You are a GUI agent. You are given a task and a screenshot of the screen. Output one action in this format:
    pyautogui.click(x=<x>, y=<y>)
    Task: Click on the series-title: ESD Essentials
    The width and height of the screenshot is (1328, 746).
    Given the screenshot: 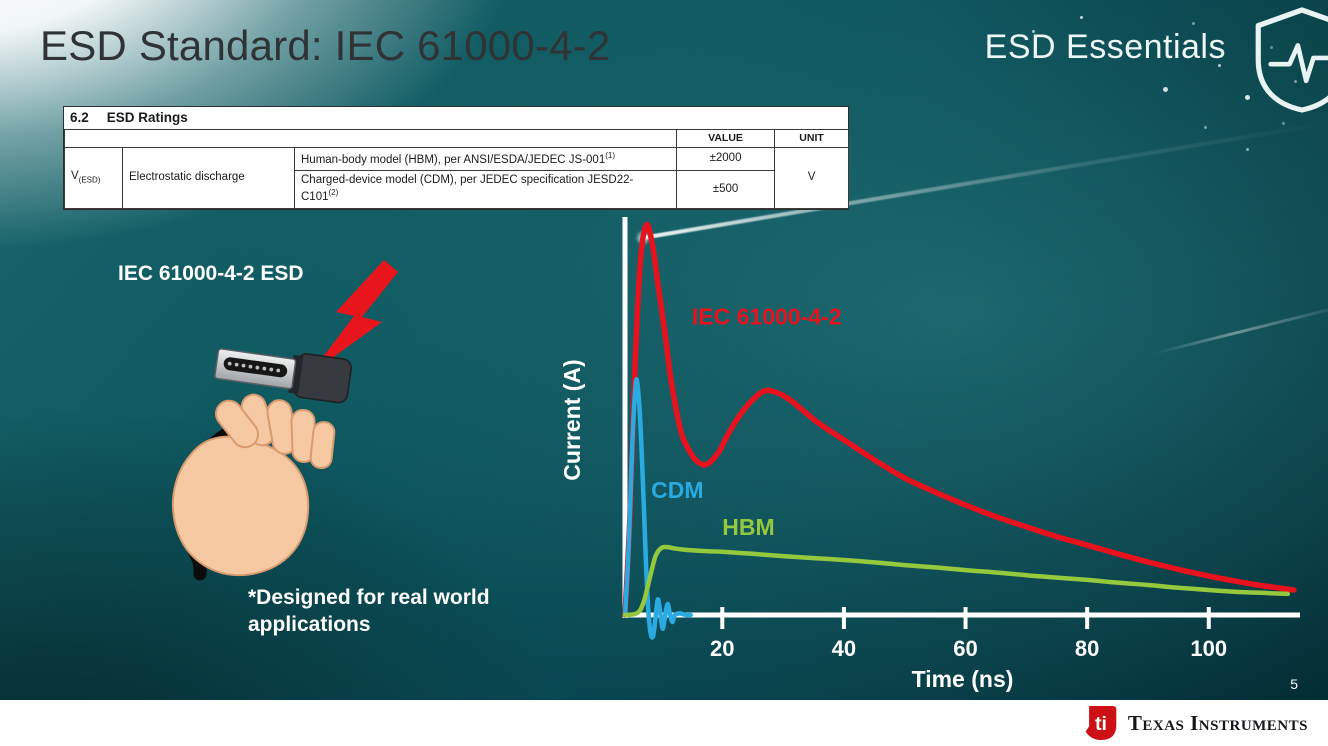 What is the action you would take?
    pyautogui.click(x=1105, y=47)
    